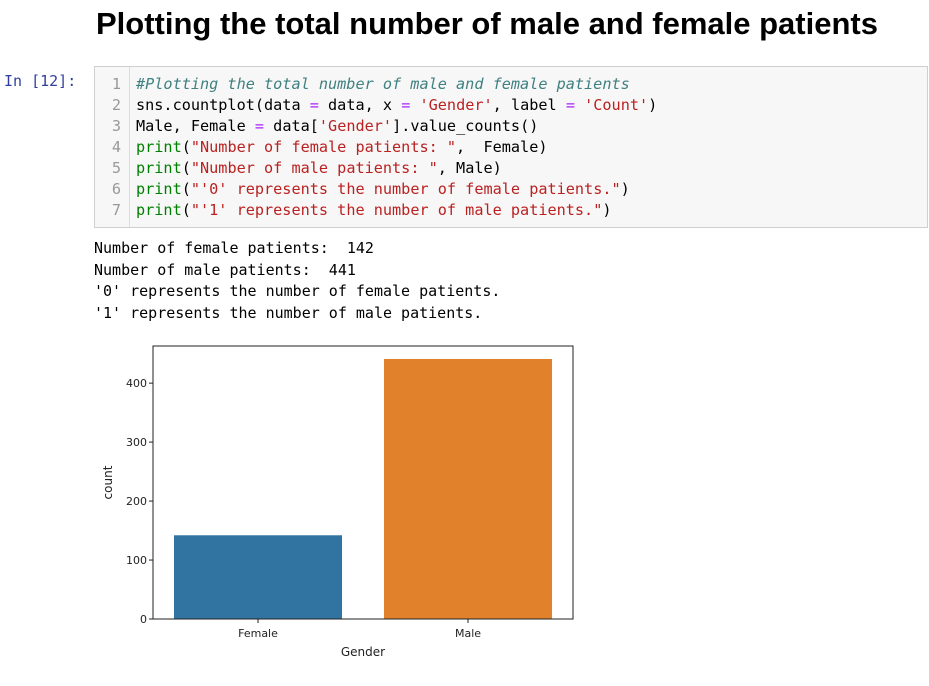 The width and height of the screenshot is (929, 686). I want to click on y-tick-label: 0, so click(143, 619).